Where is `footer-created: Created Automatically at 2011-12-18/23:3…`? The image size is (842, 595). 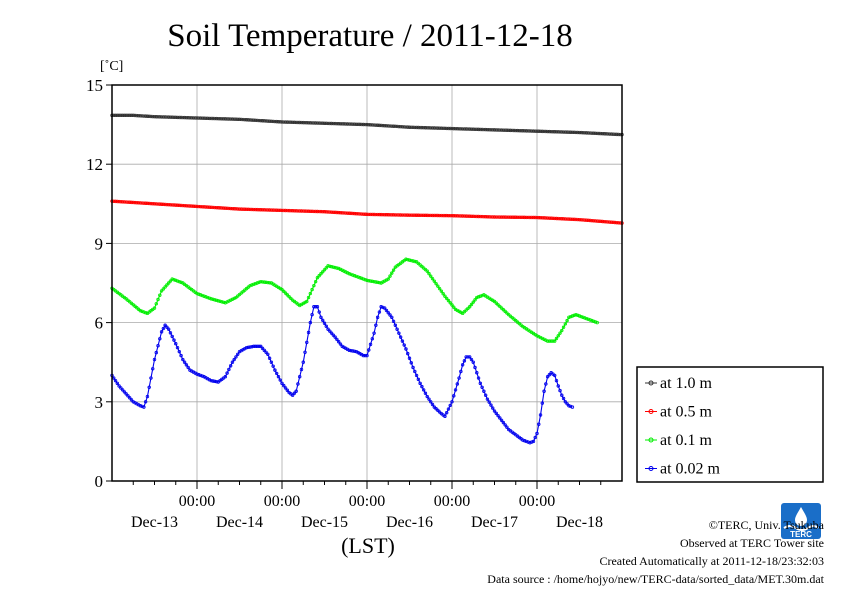 footer-created: Created Automatically at 2011-12-18/23:3… is located at coordinates (711, 561).